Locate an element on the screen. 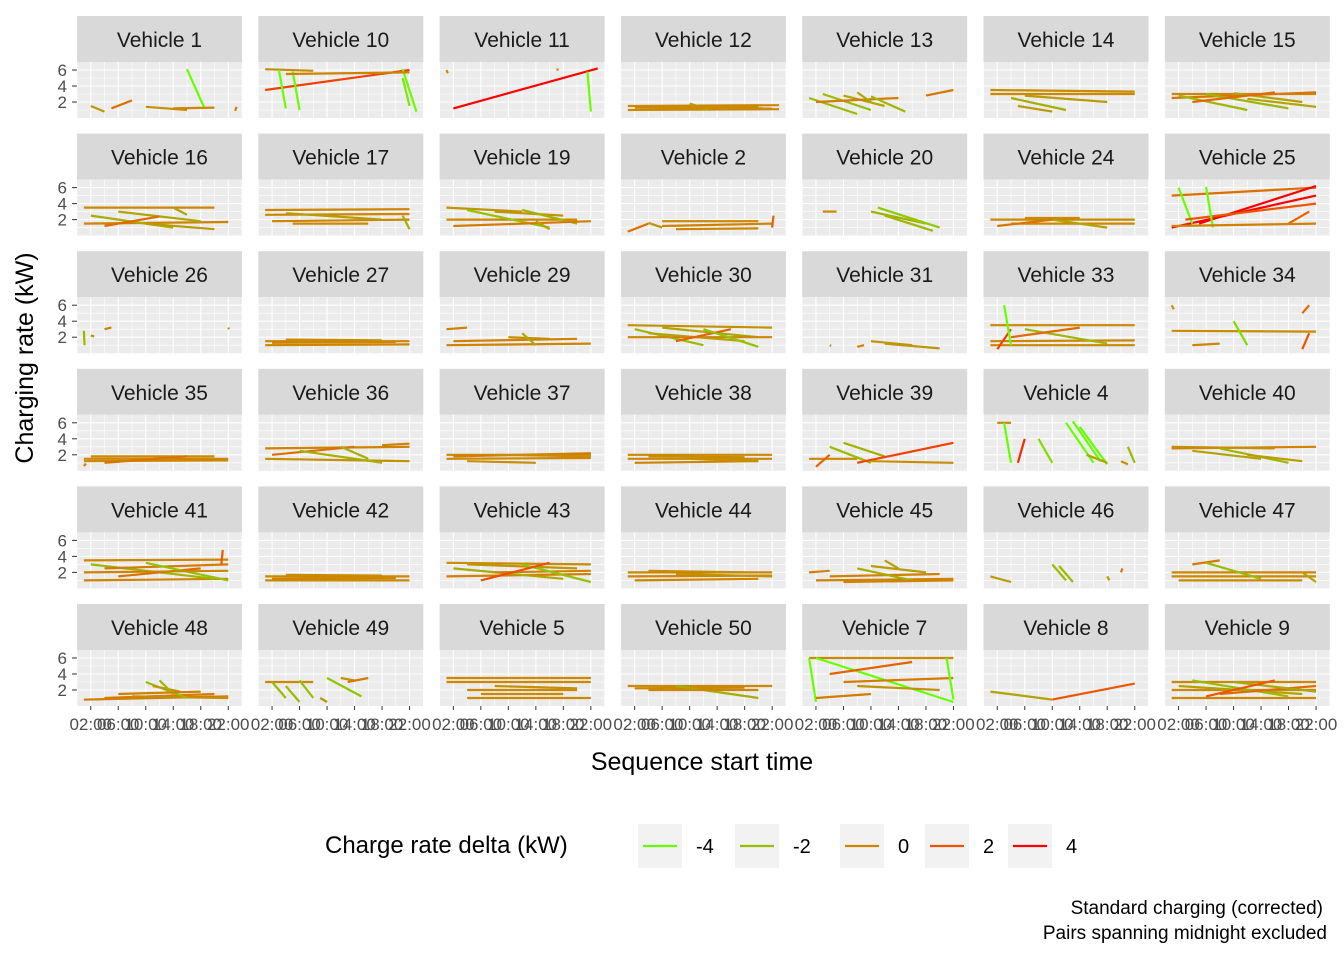  x-tick-label: 18:00 is located at coordinates (200, 724).